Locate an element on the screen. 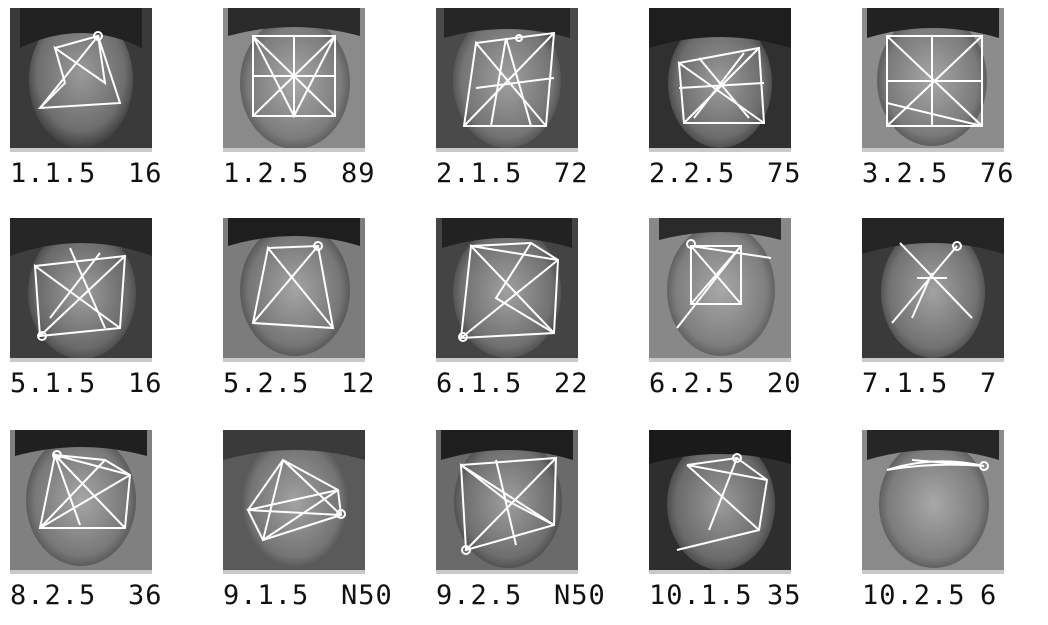  panel-id-label: 8.2.5 is located at coordinates (53, 595).